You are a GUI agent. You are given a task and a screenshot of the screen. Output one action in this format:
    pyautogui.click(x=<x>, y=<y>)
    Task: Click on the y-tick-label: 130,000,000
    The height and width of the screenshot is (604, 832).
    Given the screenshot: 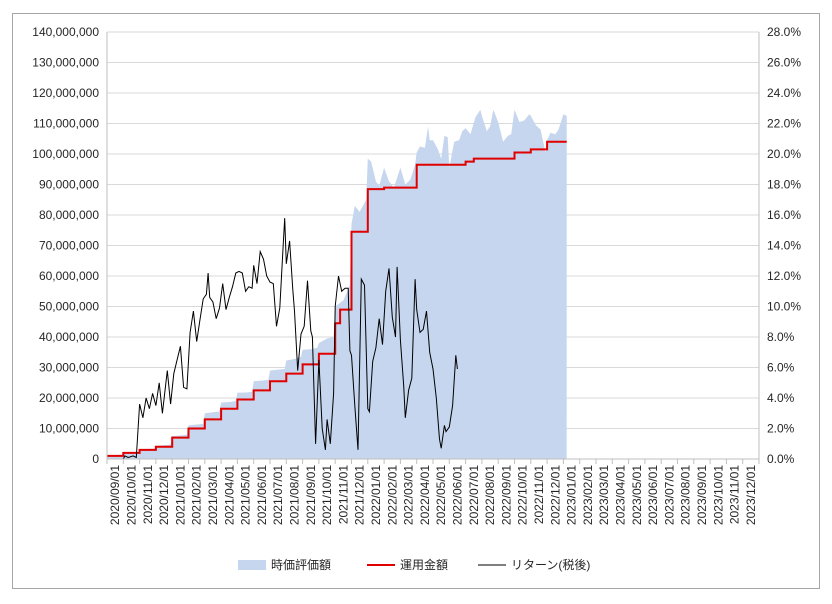 What is the action you would take?
    pyautogui.click(x=65, y=63)
    